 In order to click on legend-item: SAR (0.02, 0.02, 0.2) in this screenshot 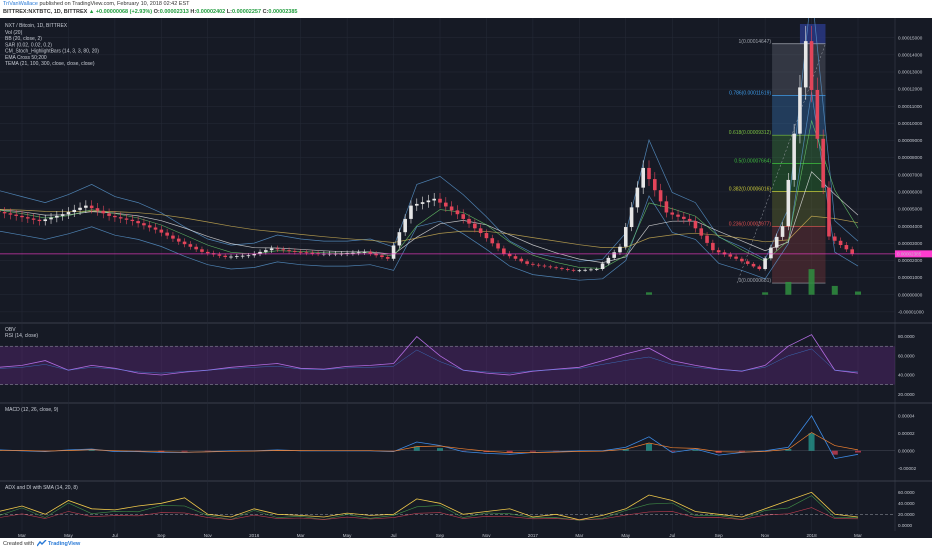, I will do `click(28, 45)`.